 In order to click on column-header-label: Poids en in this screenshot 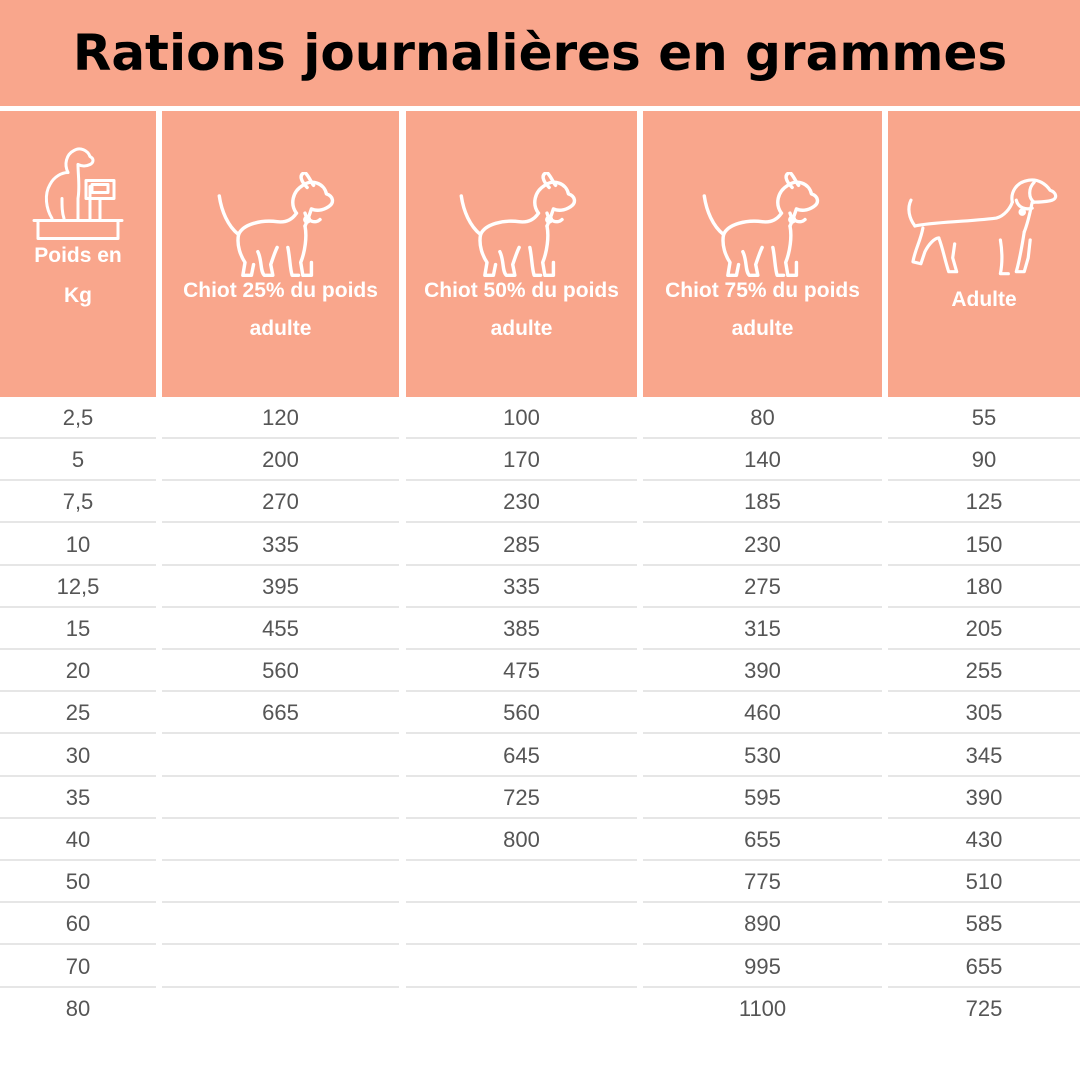, I will do `click(78, 255)`.